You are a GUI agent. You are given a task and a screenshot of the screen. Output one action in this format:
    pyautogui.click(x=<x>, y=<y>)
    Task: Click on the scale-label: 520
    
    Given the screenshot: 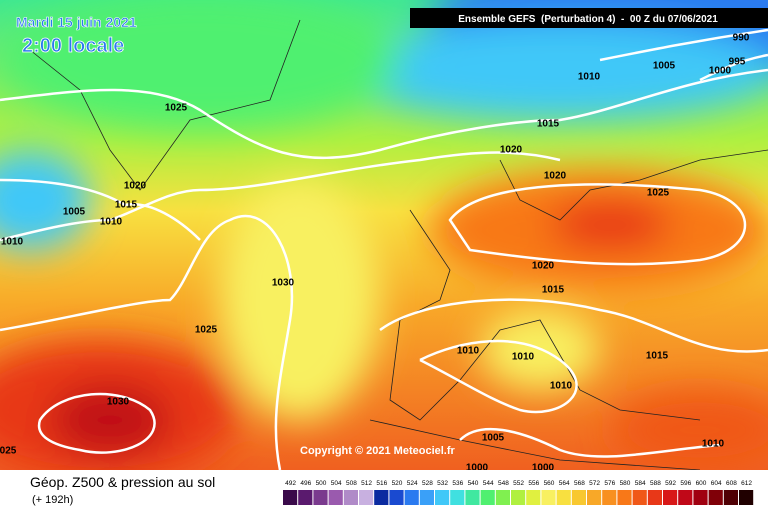 What is the action you would take?
    pyautogui.click(x=397, y=483)
    